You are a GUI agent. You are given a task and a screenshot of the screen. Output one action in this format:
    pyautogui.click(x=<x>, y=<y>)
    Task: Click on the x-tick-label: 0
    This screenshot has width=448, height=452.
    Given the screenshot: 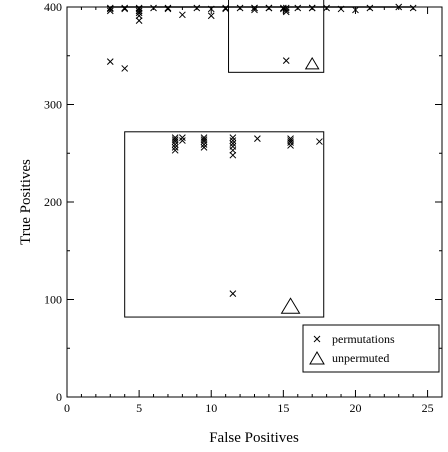 What is the action you would take?
    pyautogui.click(x=67, y=408)
    